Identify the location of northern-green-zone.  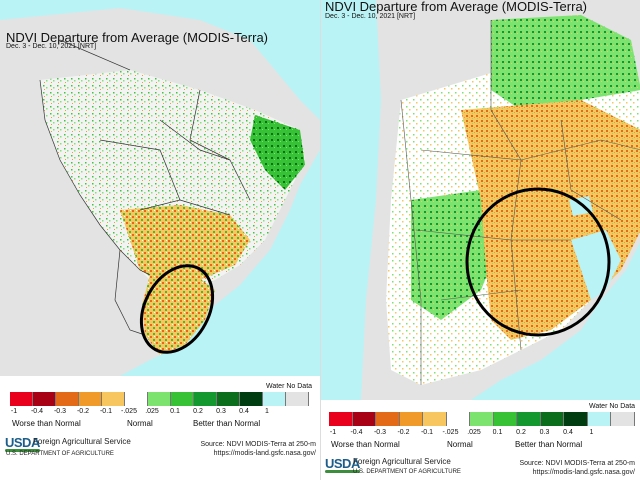
(565, 62).